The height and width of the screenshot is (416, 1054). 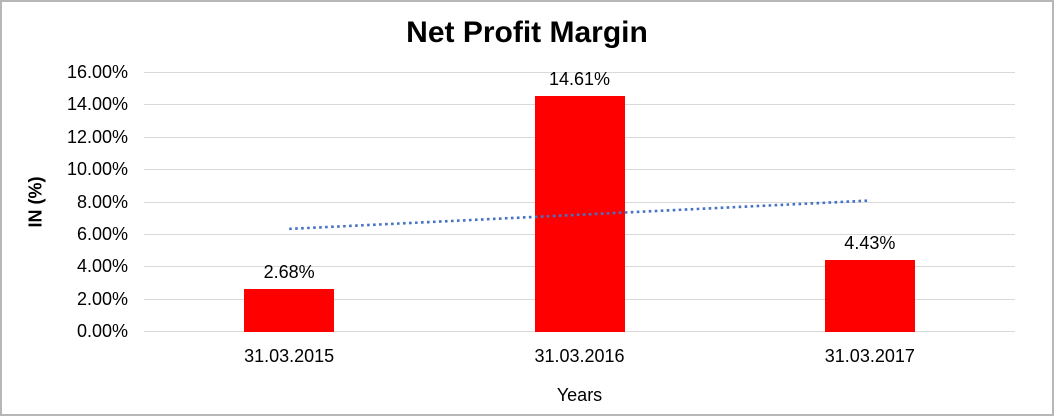 What do you see at coordinates (102, 201) in the screenshot?
I see `y-tick-label: 8.00%` at bounding box center [102, 201].